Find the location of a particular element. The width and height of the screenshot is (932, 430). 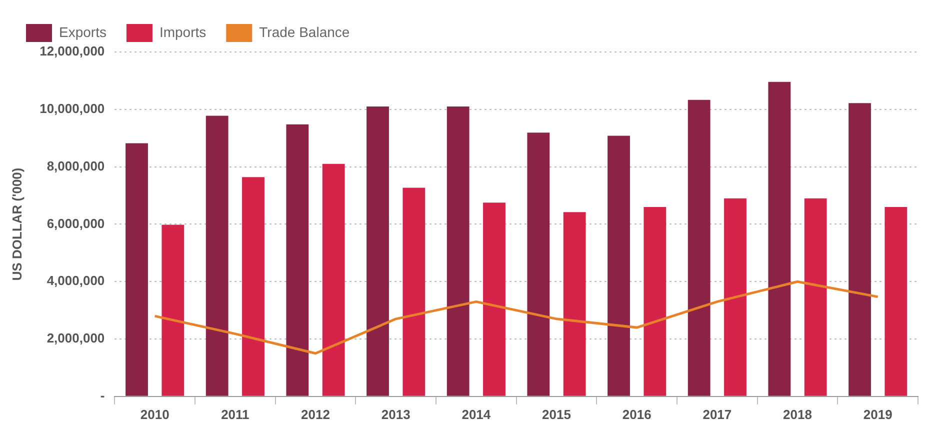

x-tick-label: 2016 is located at coordinates (637, 414).